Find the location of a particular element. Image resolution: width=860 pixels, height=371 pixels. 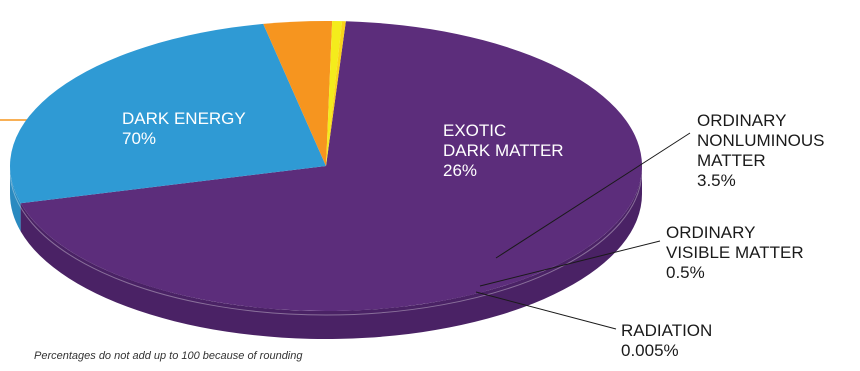

slice-ordinary-visible-matter is located at coordinates (334, 94).